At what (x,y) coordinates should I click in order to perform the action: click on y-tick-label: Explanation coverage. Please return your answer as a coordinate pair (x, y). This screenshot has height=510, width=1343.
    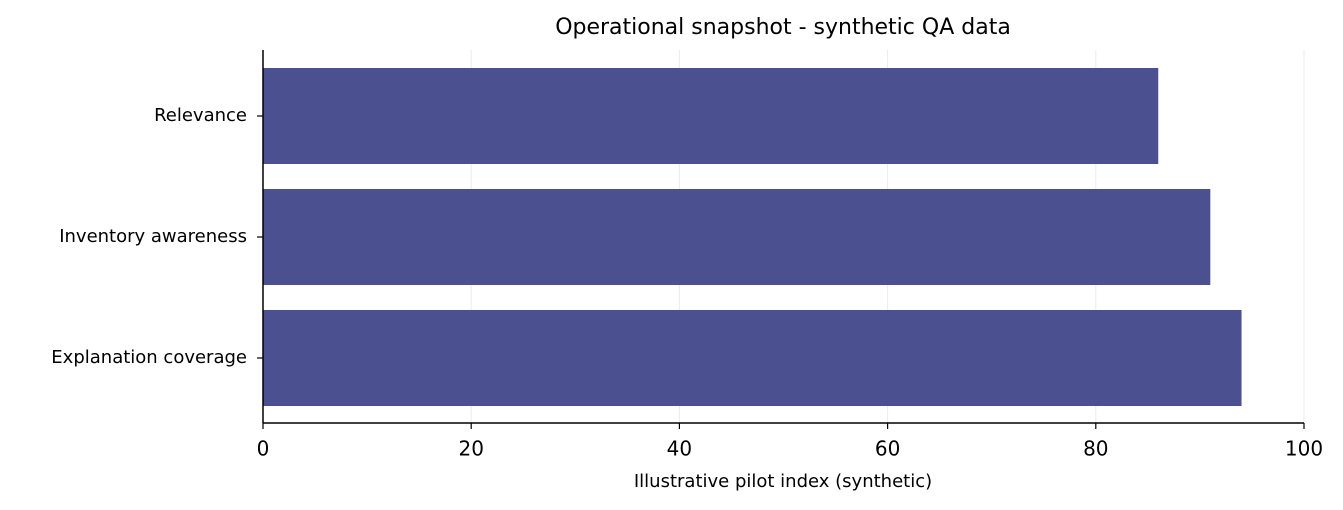
    Looking at the image, I should click on (149, 357).